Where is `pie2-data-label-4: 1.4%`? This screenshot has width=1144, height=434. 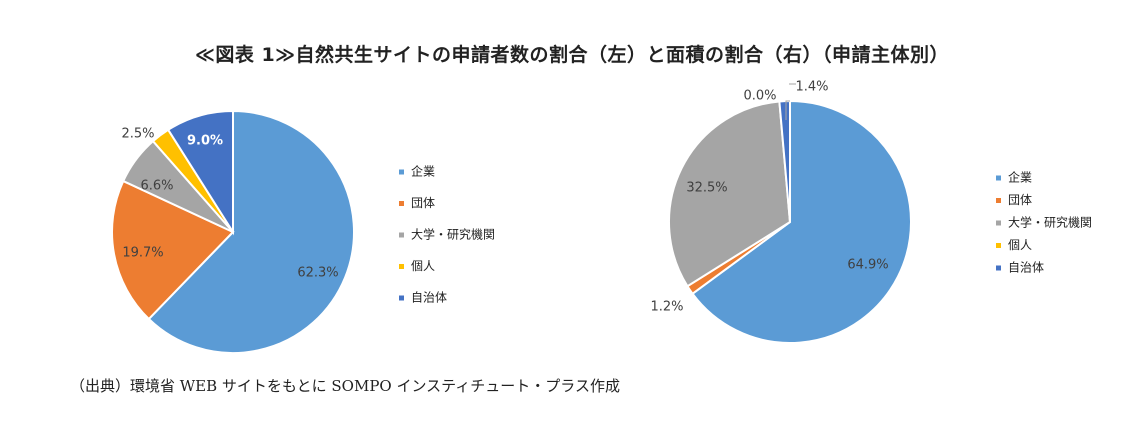
pie2-data-label-4: 1.4% is located at coordinates (811, 87).